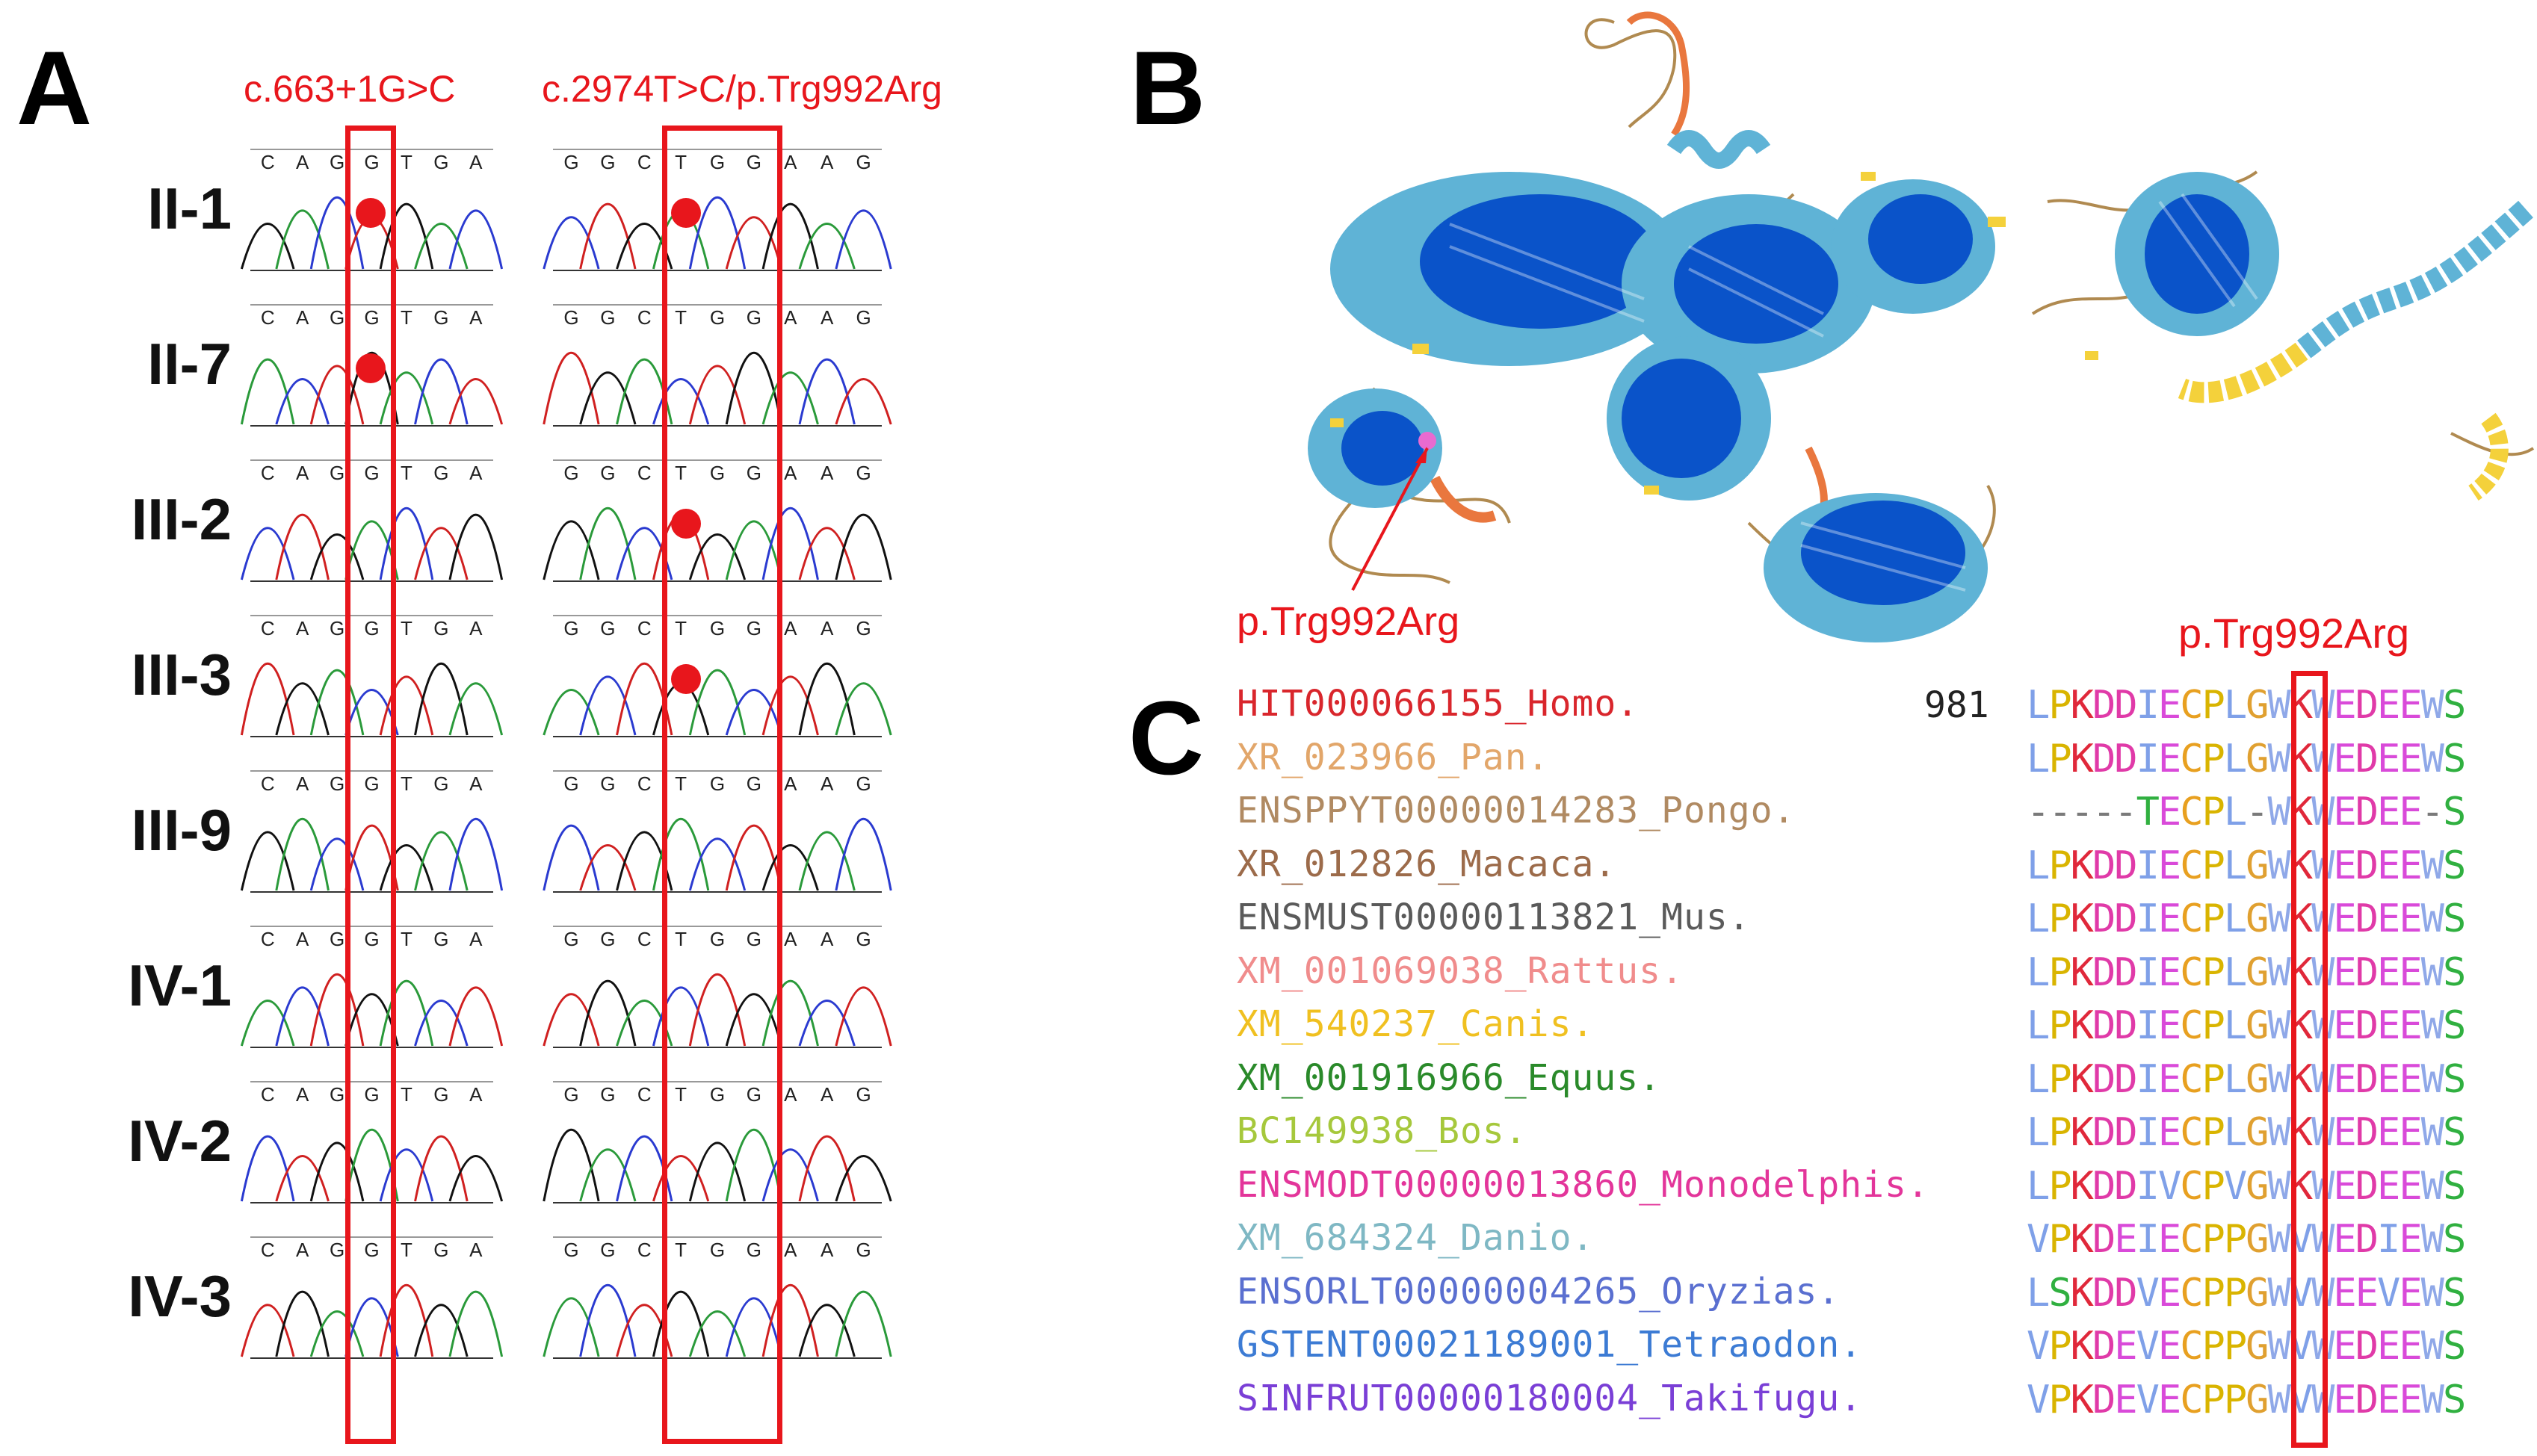  I want to click on annotation-arrow, so click(1390, 519).